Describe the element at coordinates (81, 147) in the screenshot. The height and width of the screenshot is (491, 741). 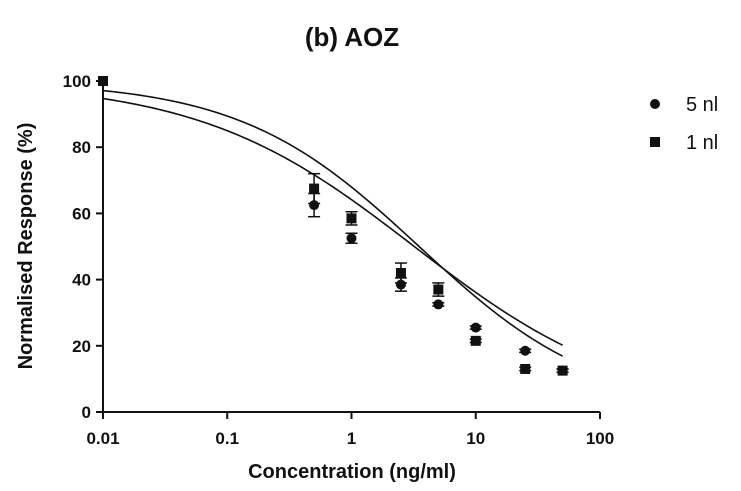
I see `y-tick-label: 80` at that location.